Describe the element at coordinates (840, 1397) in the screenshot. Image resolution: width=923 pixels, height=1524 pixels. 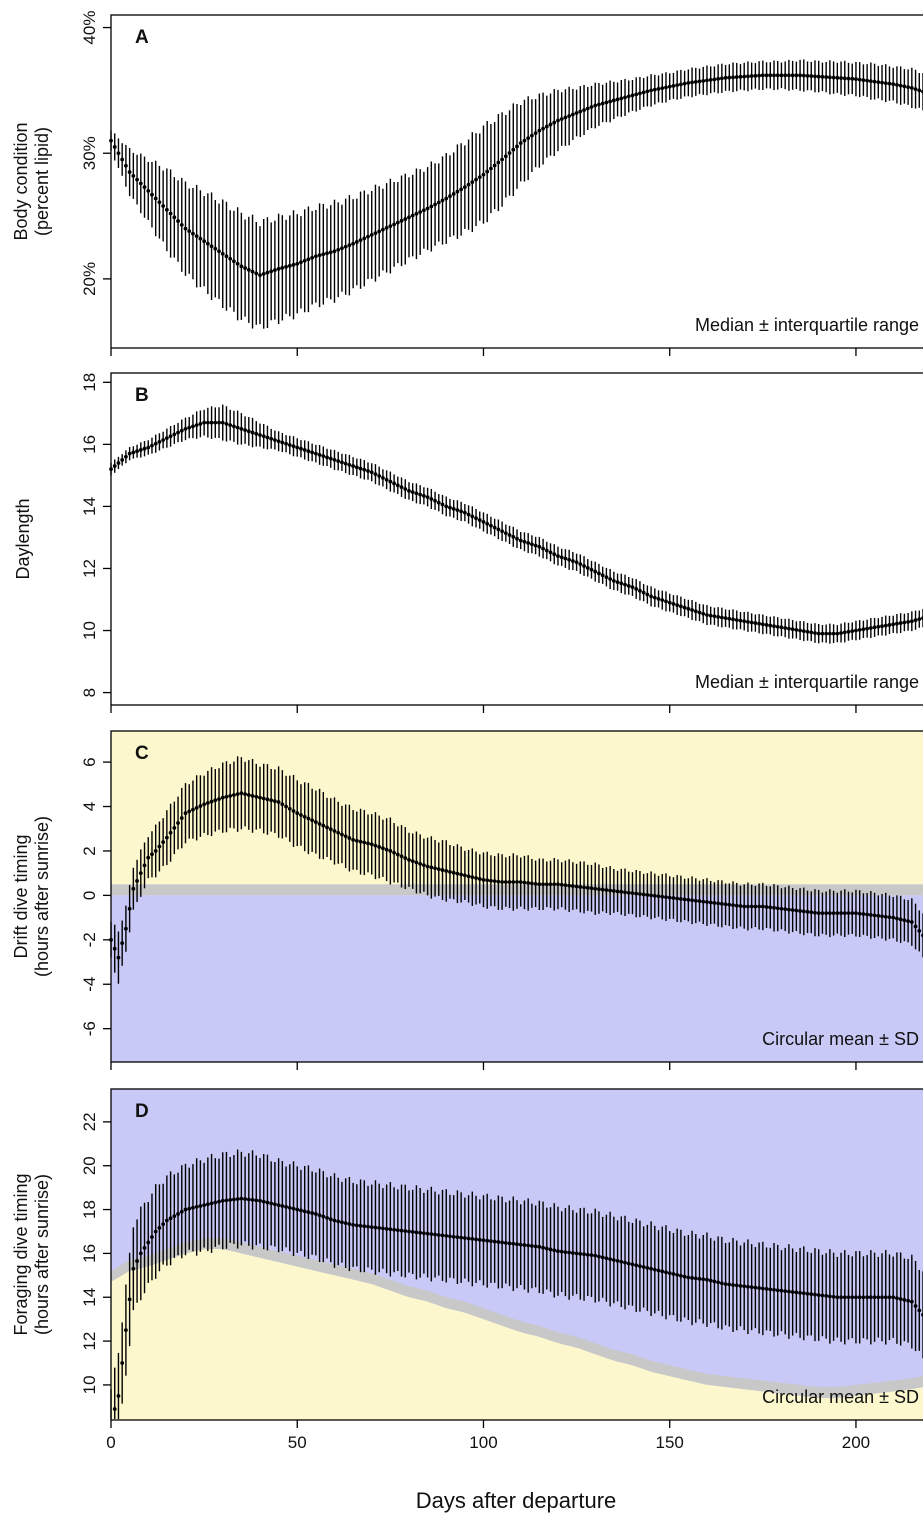
I see `panel-note: Circular mean ± SD` at that location.